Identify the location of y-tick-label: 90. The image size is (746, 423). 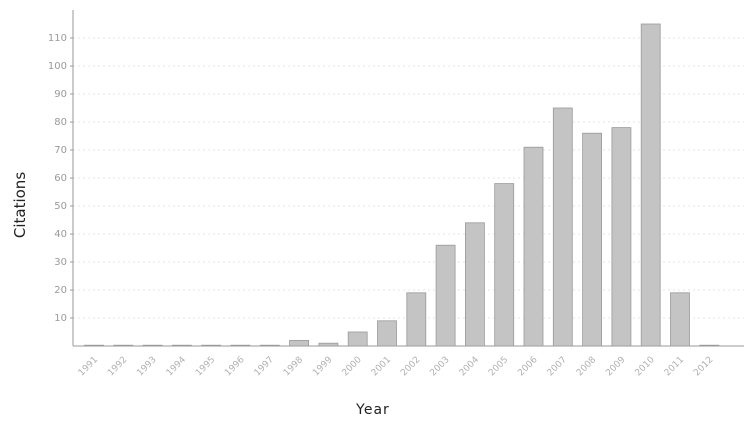
(60, 94).